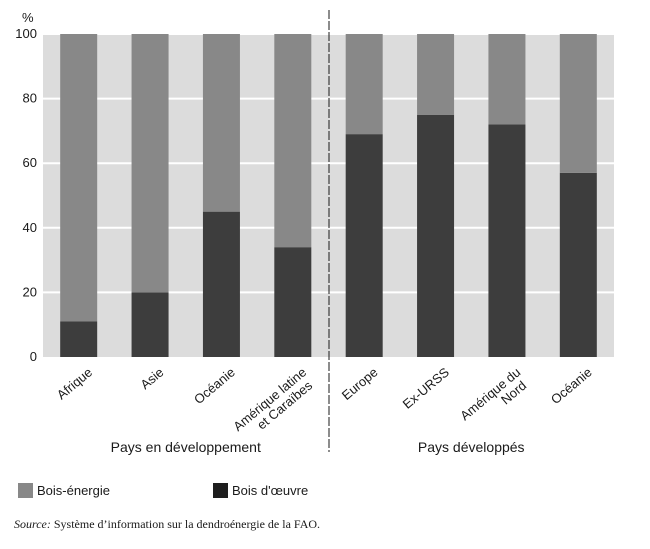 This screenshot has height=549, width=650. What do you see at coordinates (30, 162) in the screenshot?
I see `y-tick-label: 60` at bounding box center [30, 162].